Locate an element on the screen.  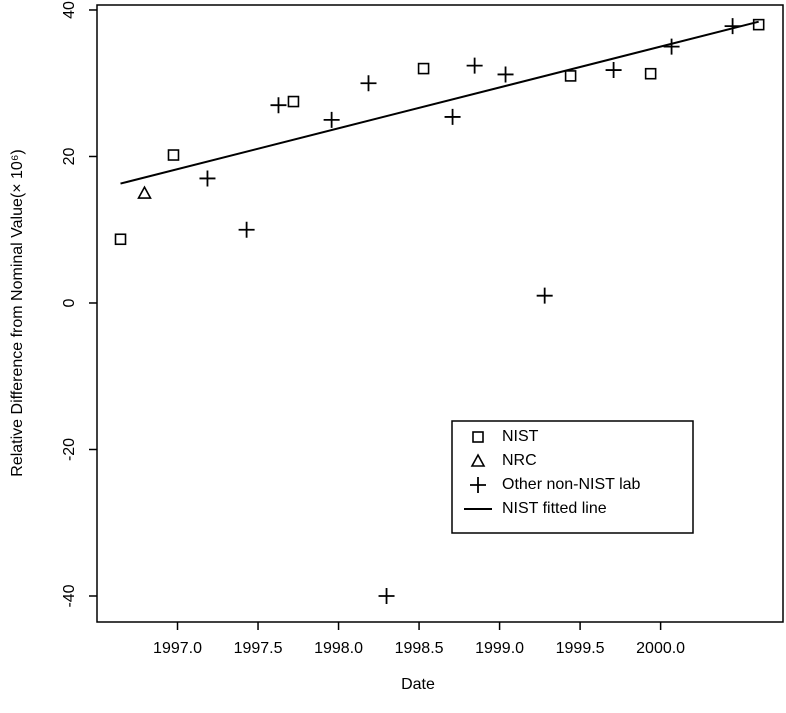
legend-label: NIST is located at coordinates (520, 436).